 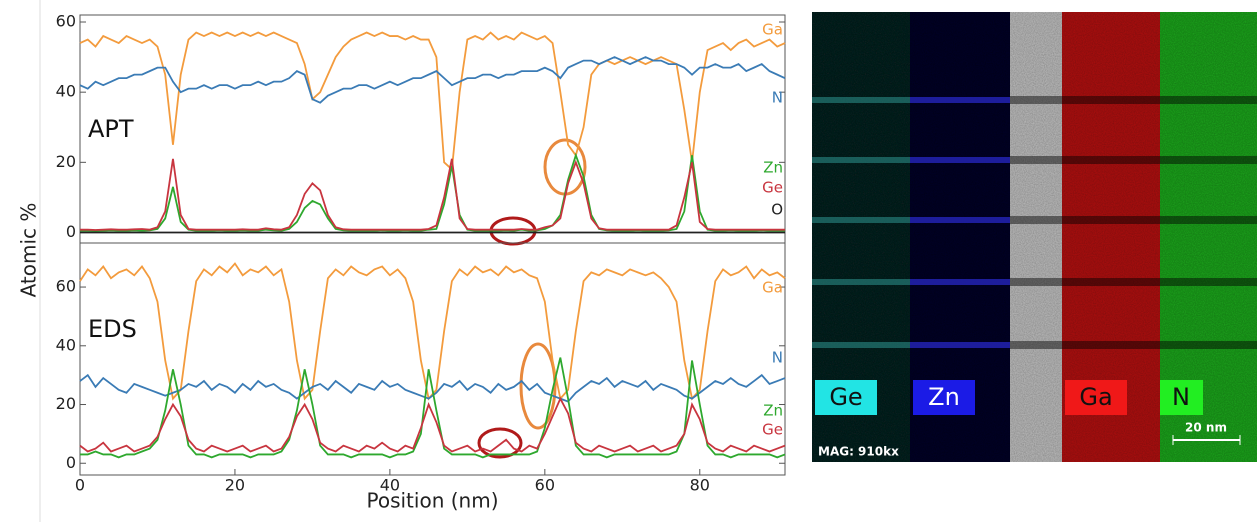 I want to click on x-axis-label: Position (nm), so click(x=433, y=501).